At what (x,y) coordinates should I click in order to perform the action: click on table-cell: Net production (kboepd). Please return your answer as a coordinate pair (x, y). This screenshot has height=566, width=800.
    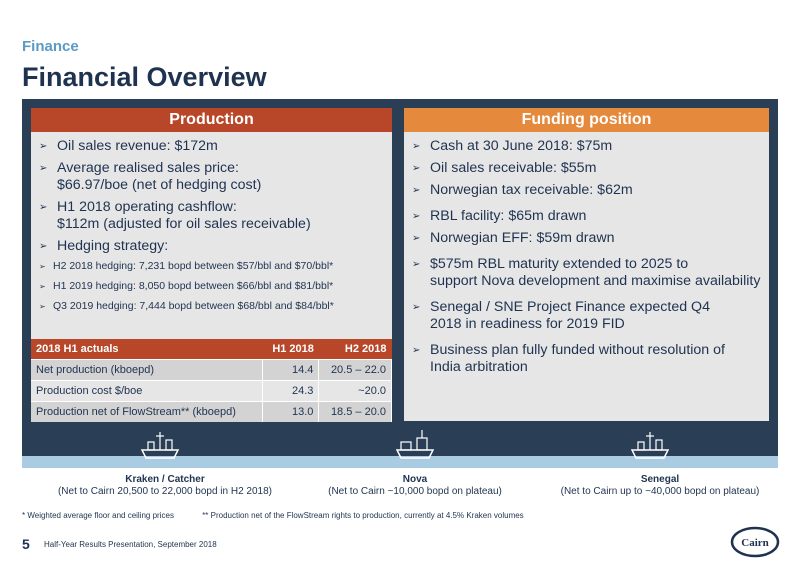
    Looking at the image, I should click on (147, 369).